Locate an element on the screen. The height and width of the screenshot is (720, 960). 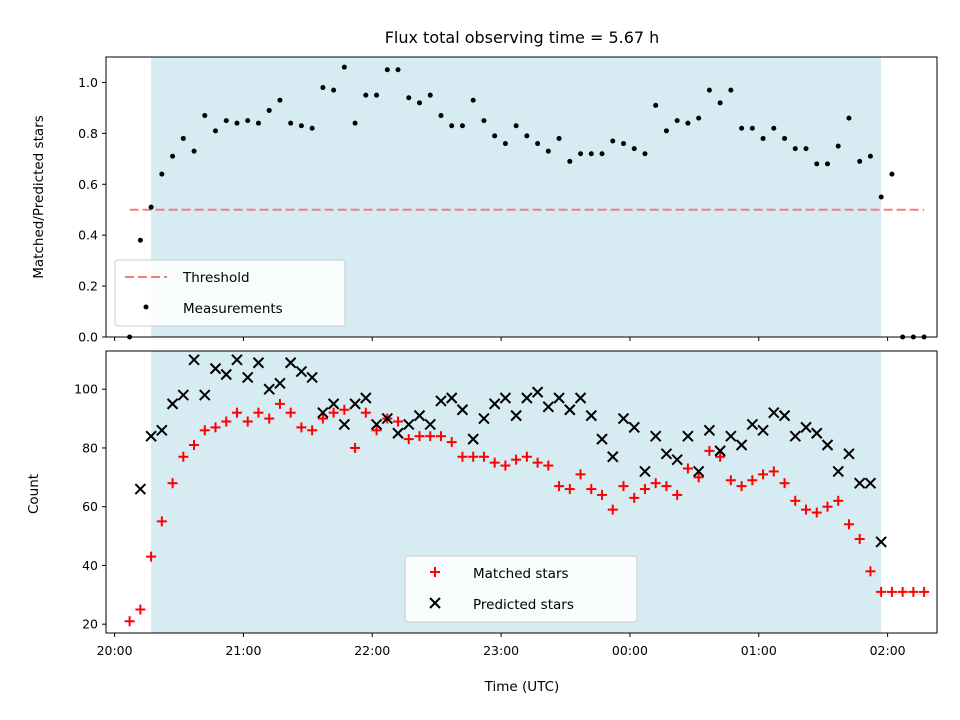
x-tick-label: 01:00 is located at coordinates (759, 650).